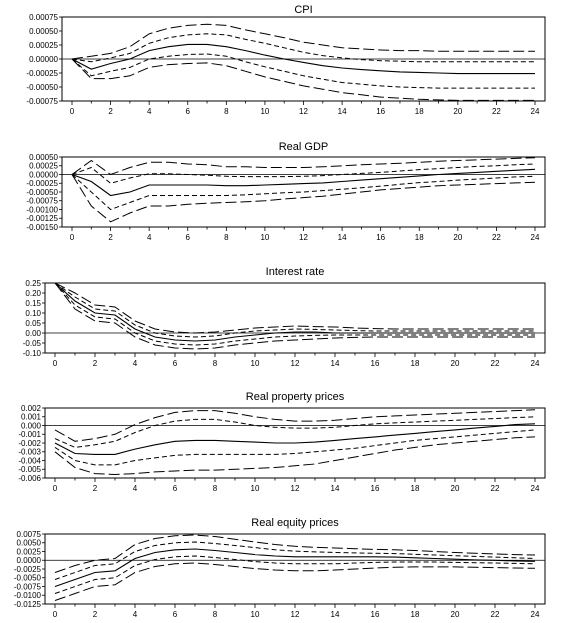 The height and width of the screenshot is (623, 571). I want to click on y-tick-label: -0.0050, so click(28, 578).